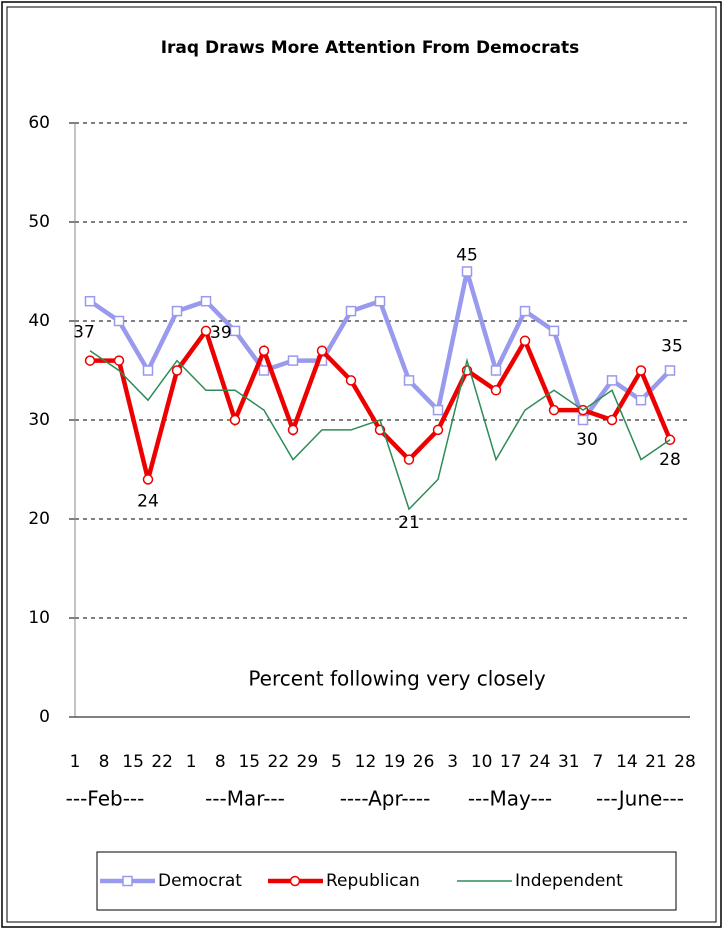  Describe the element at coordinates (397, 679) in the screenshot. I see `annotation: Percent following very closely` at that location.